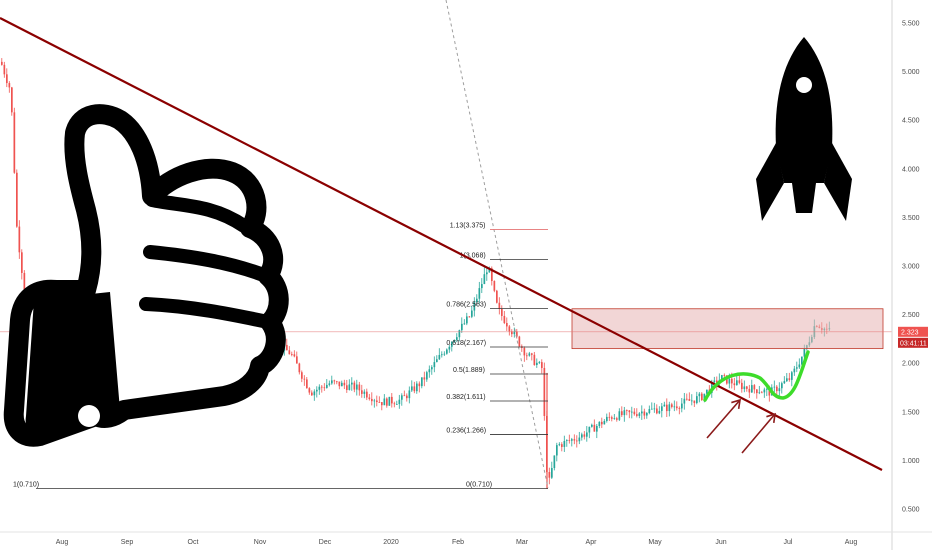 The image size is (932, 550). Describe the element at coordinates (770, 182) in the screenshot. I see `rocket-left-fin` at that location.